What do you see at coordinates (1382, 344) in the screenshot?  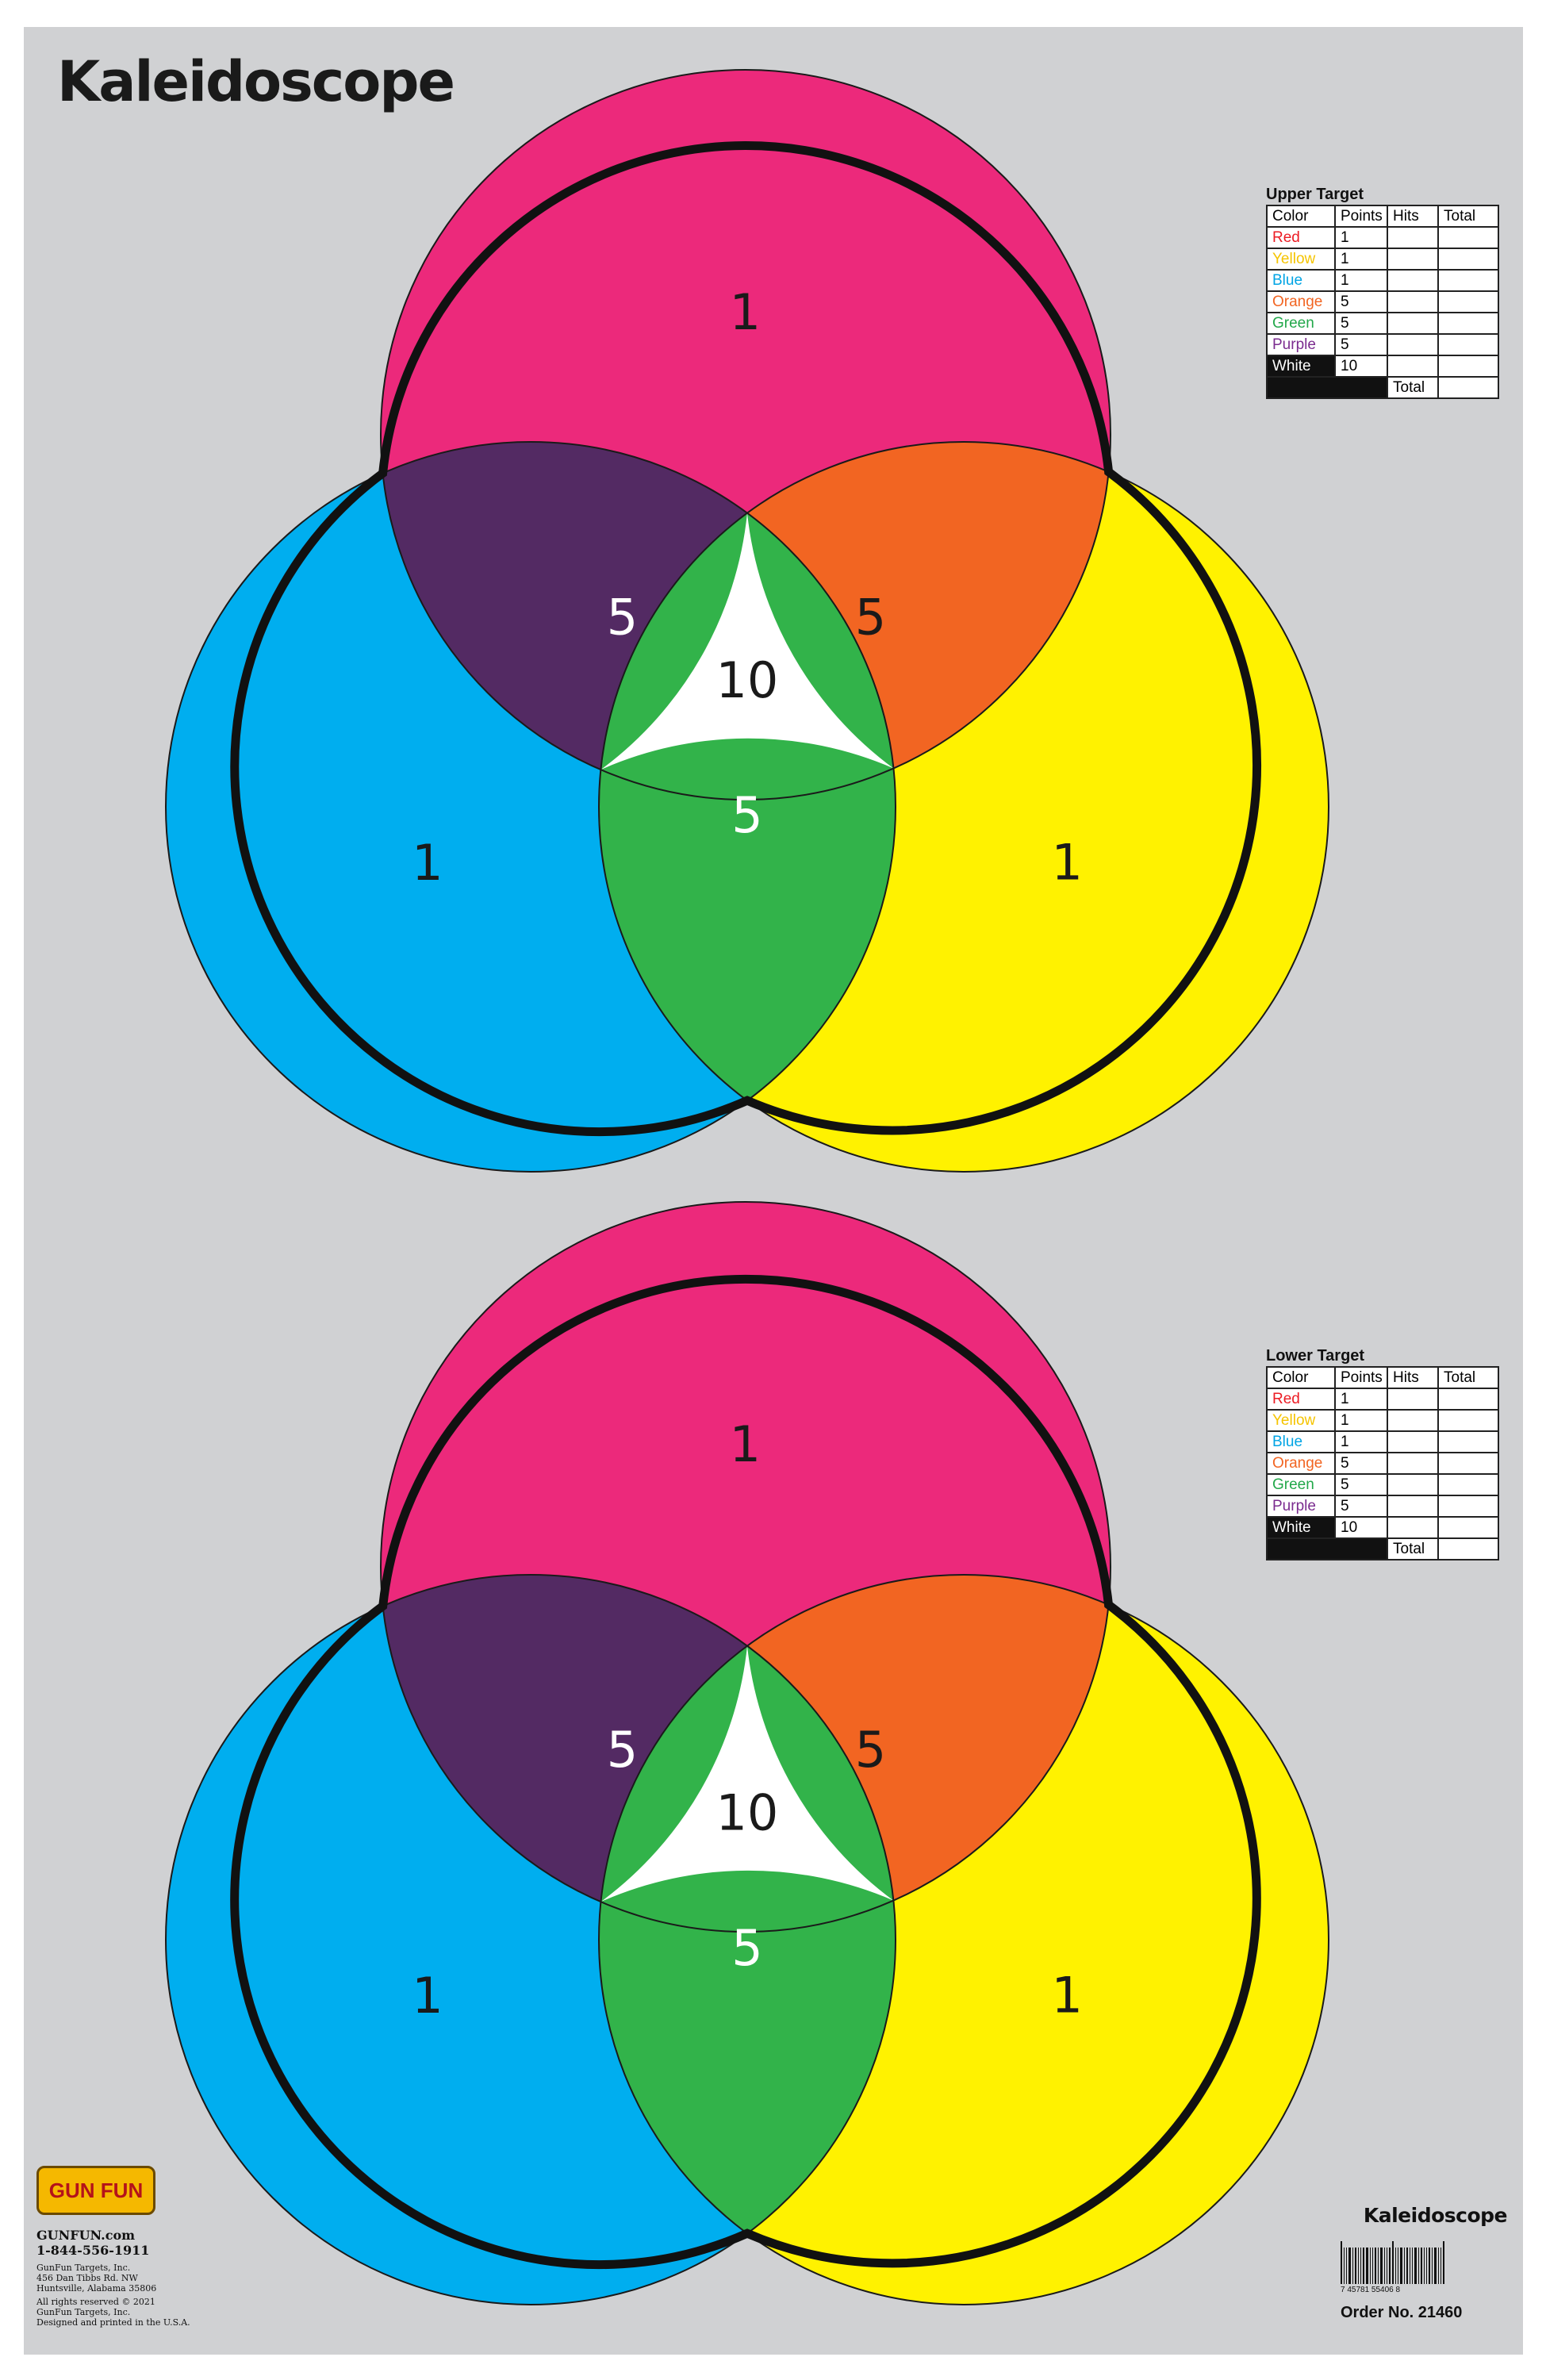 I see `score-table-row: Purple 5` at bounding box center [1382, 344].